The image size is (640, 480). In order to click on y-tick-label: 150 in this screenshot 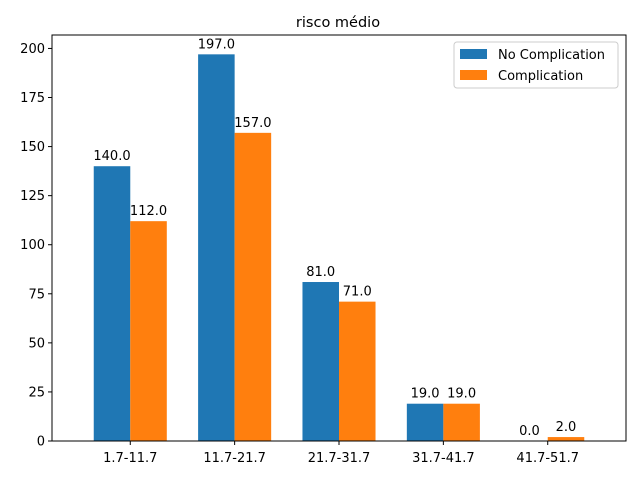, I will do `click(32, 147)`.